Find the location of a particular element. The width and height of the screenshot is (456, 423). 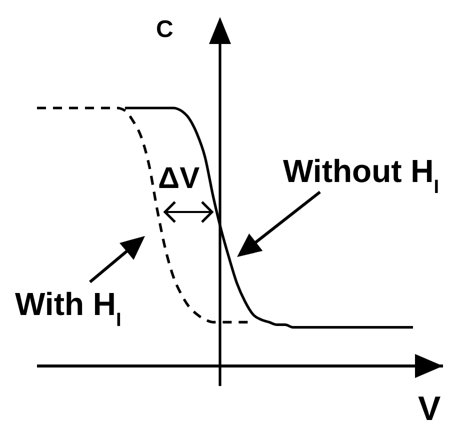

text: Without H$_{I}$ is located at coordinates (361, 175).